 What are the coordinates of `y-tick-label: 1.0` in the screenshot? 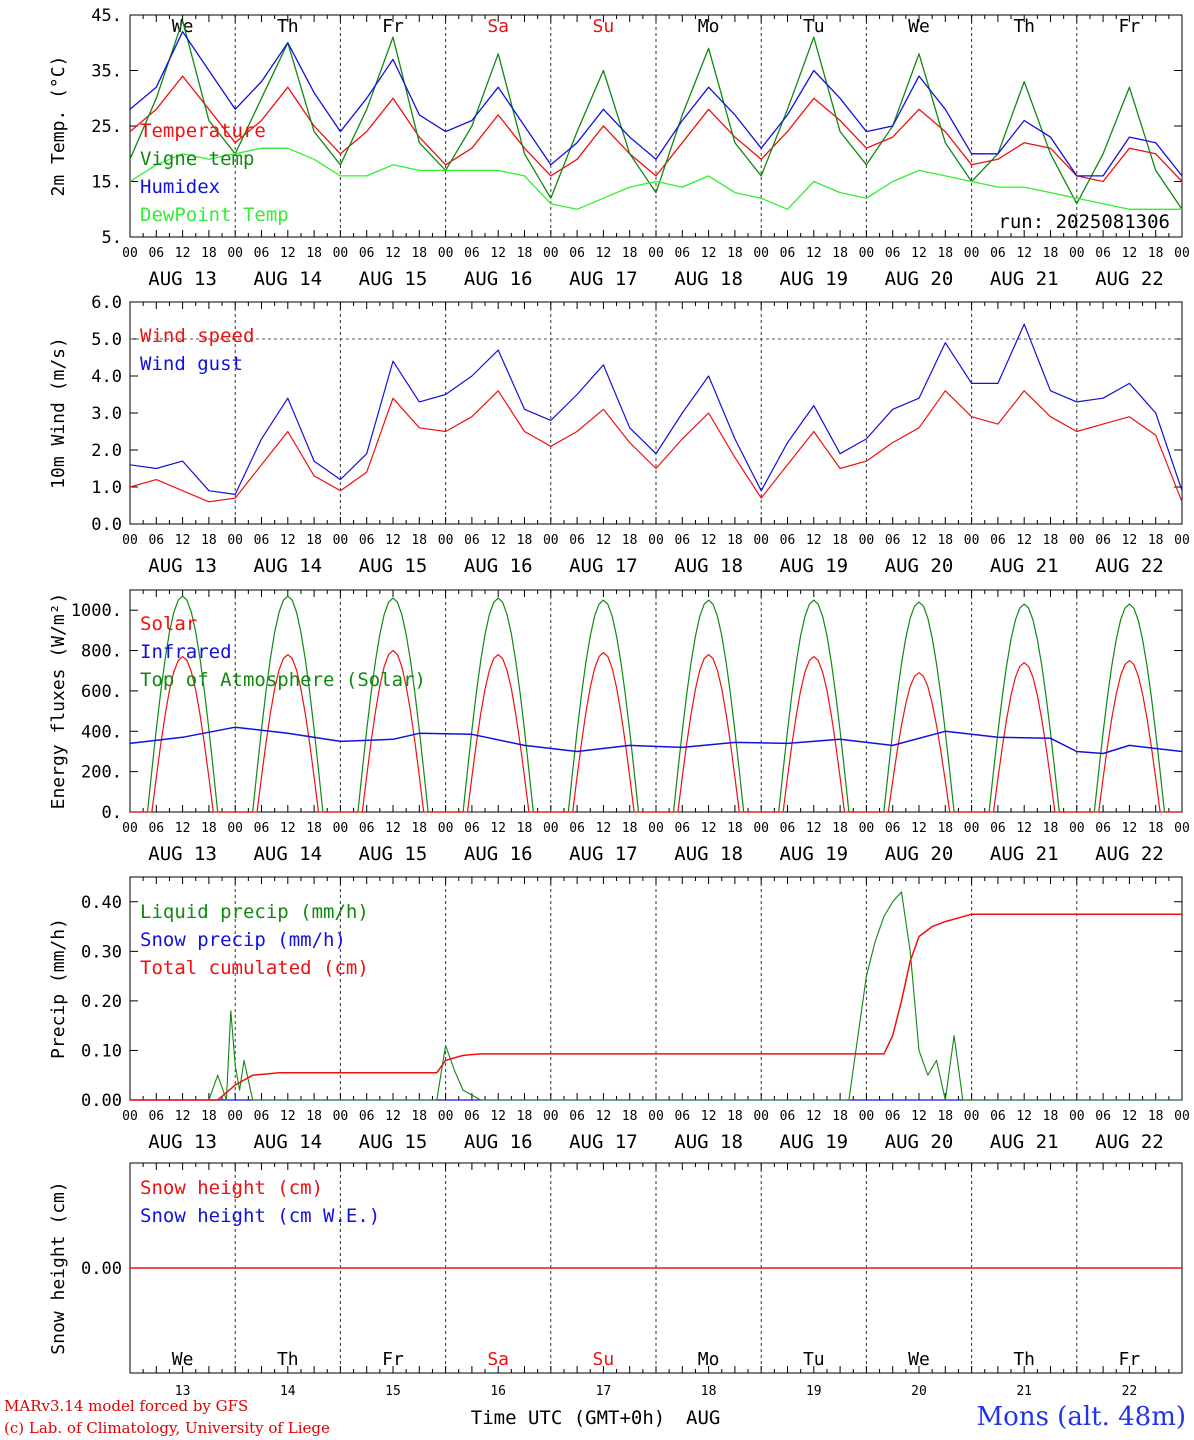 It's located at (106, 488).